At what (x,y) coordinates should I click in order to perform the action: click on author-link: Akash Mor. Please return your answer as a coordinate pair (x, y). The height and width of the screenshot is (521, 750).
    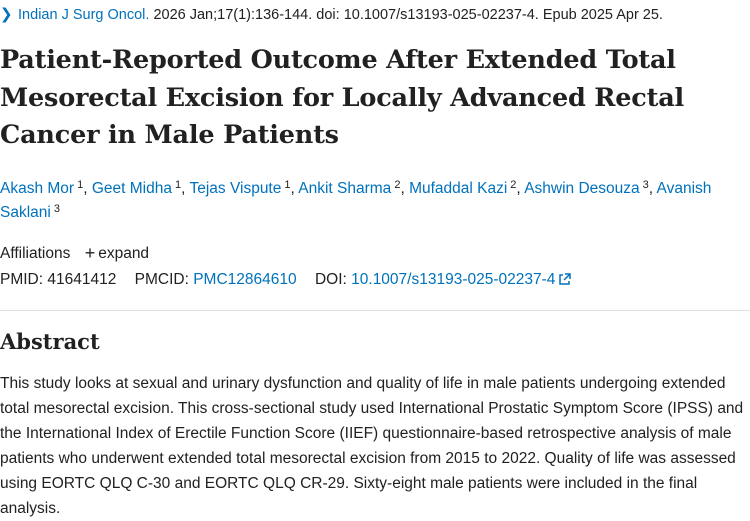
    Looking at the image, I should click on (37, 188).